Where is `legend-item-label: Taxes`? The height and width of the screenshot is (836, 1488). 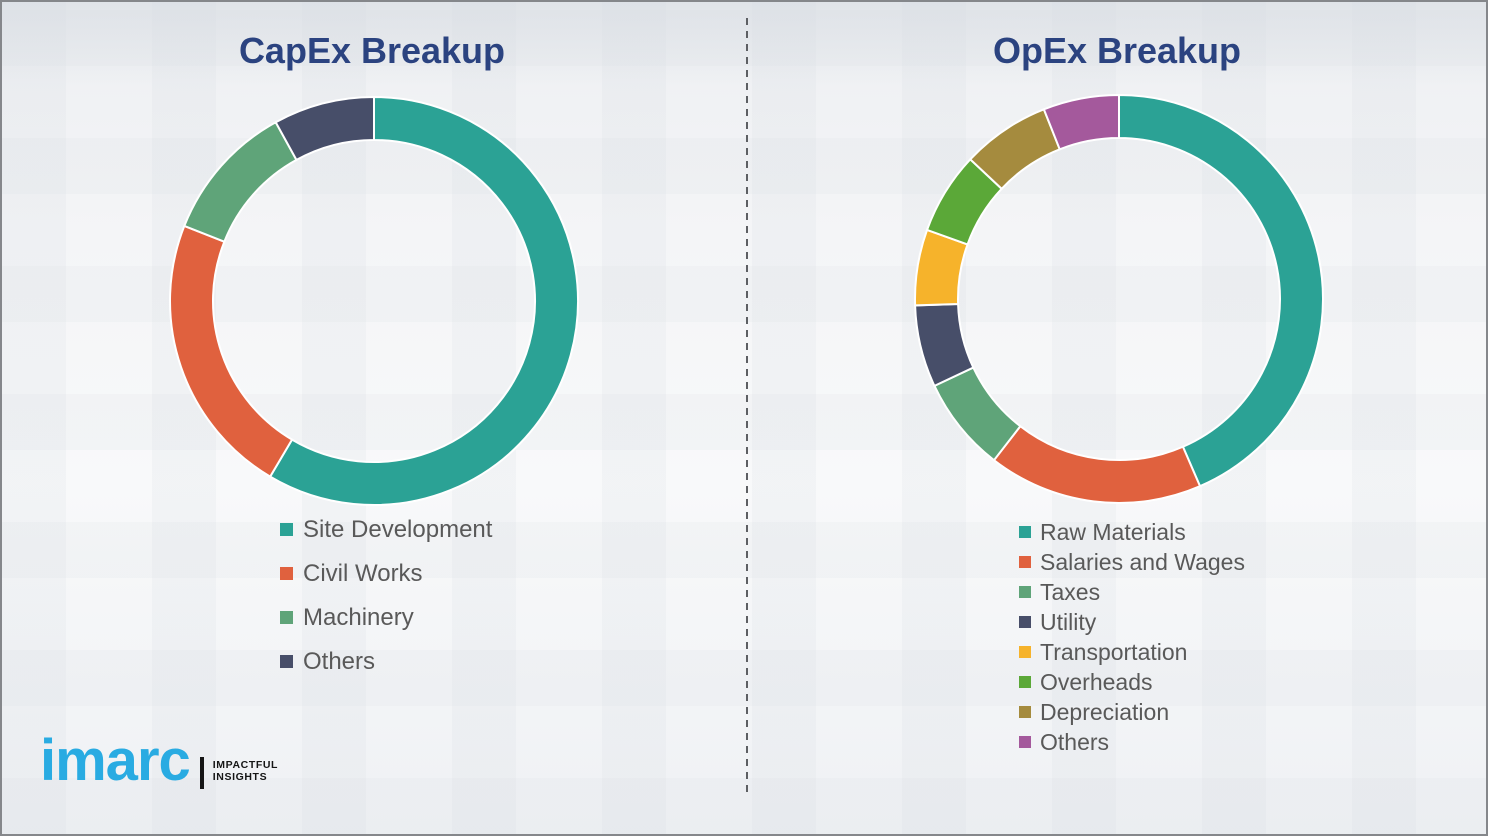 legend-item-label: Taxes is located at coordinates (1070, 592).